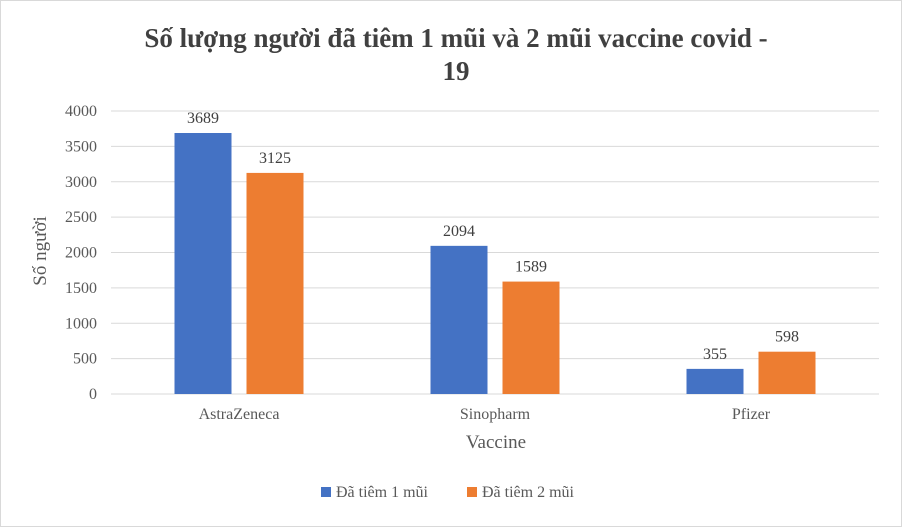 This screenshot has height=527, width=902. What do you see at coordinates (81, 111) in the screenshot?
I see `y-tick-label: 4000` at bounding box center [81, 111].